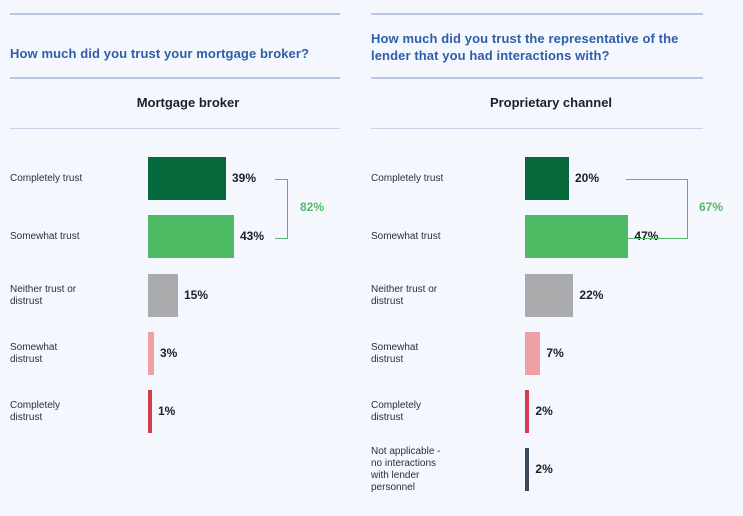 This screenshot has height=516, width=743. I want to click on bar-not-applicable-no-interactio, so click(527, 469).